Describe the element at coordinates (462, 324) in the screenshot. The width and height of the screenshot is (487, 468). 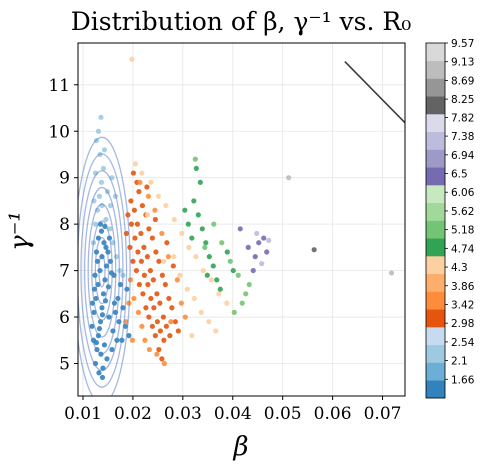
I see `colorbar-tick-label-3: 2.98` at that location.